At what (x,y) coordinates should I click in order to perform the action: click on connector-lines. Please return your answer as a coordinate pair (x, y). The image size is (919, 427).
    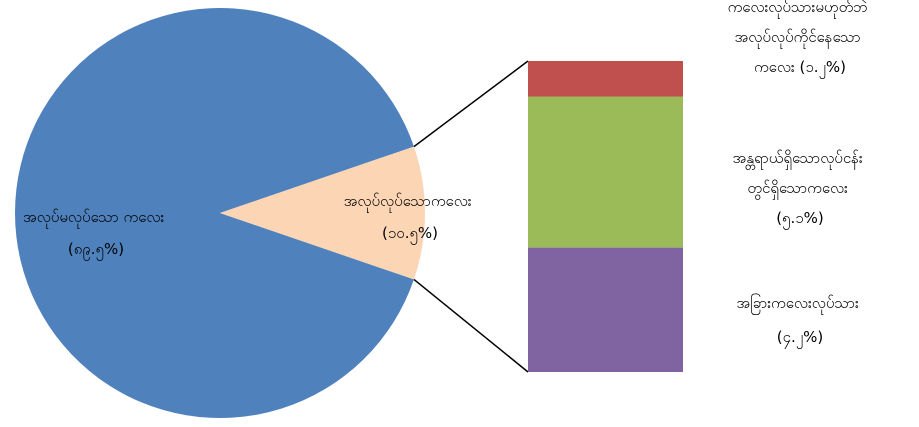
    Looking at the image, I should click on (471, 216).